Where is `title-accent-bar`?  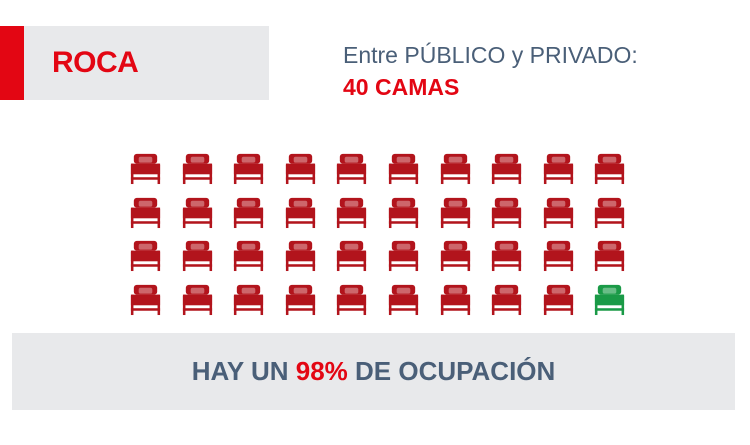 title-accent-bar is located at coordinates (12, 63).